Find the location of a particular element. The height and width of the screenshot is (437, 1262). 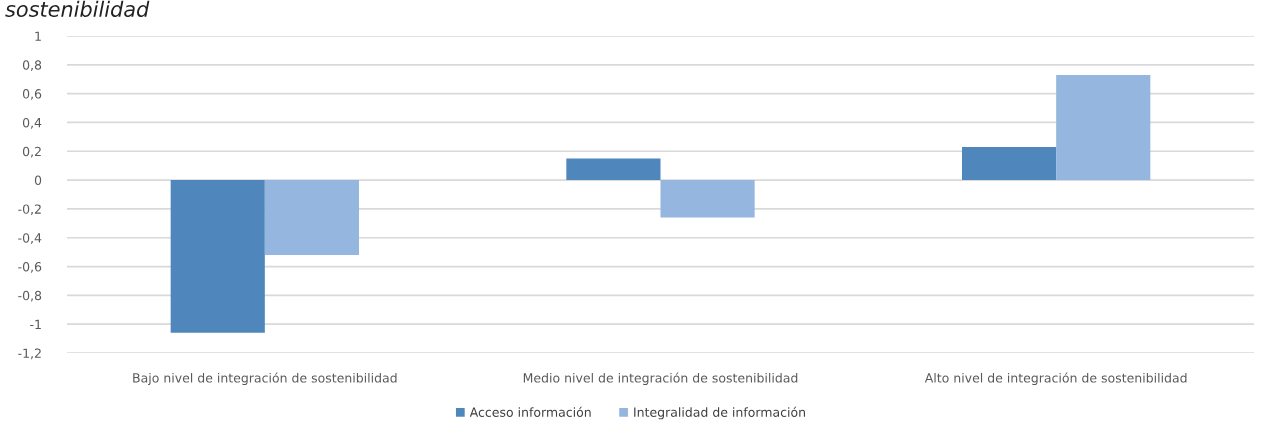

legend-label: Integralidad de información is located at coordinates (719, 413).